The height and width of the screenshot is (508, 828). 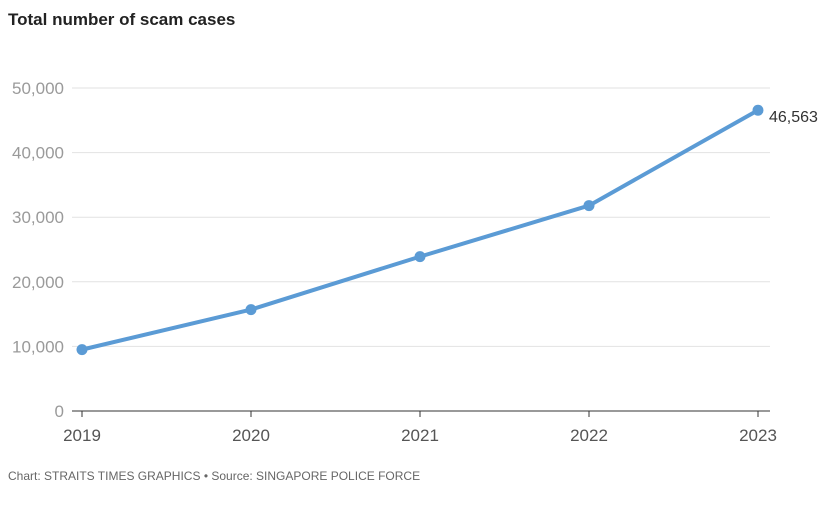 I want to click on data-labels: 46,563, so click(x=793, y=117).